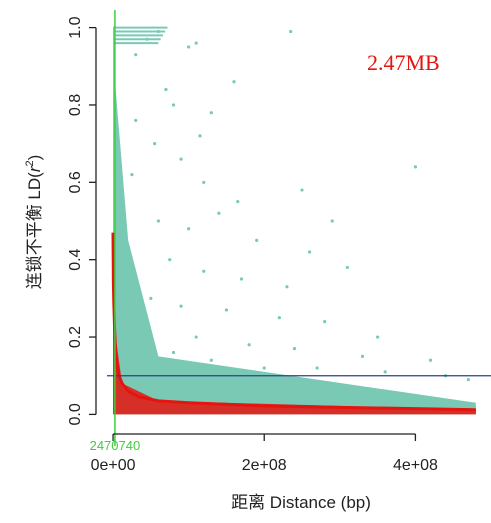 This screenshot has height=523, width=491. Describe the element at coordinates (415, 465) in the screenshot. I see `x-tick-label: 4e+08` at that location.